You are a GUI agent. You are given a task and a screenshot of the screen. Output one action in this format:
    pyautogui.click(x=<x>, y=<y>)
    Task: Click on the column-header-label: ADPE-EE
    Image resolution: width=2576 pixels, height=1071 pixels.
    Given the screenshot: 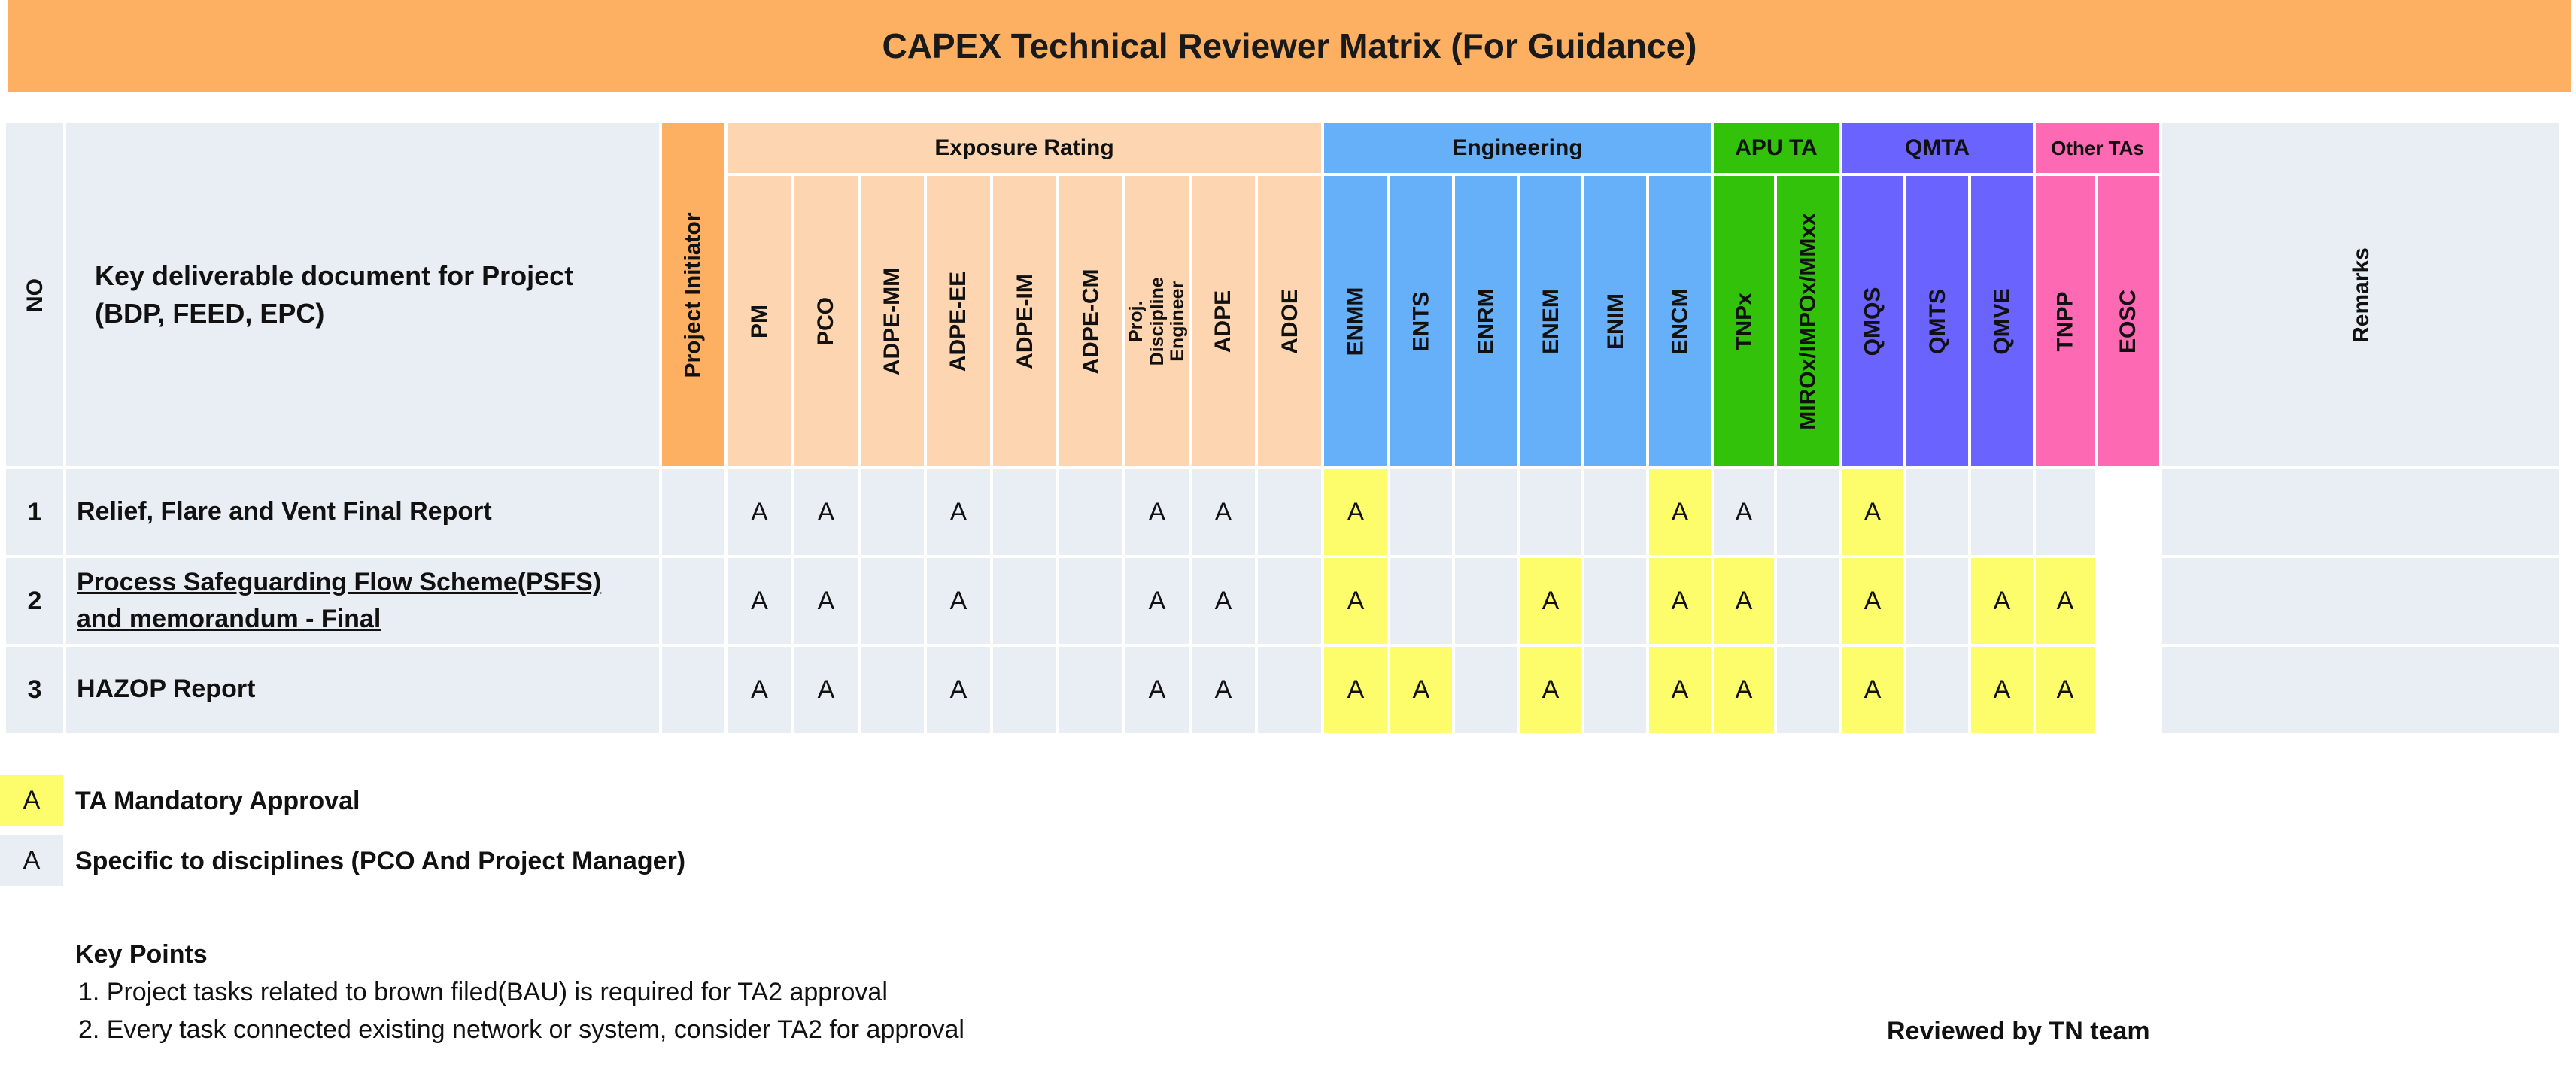 What is the action you would take?
    pyautogui.click(x=958, y=321)
    